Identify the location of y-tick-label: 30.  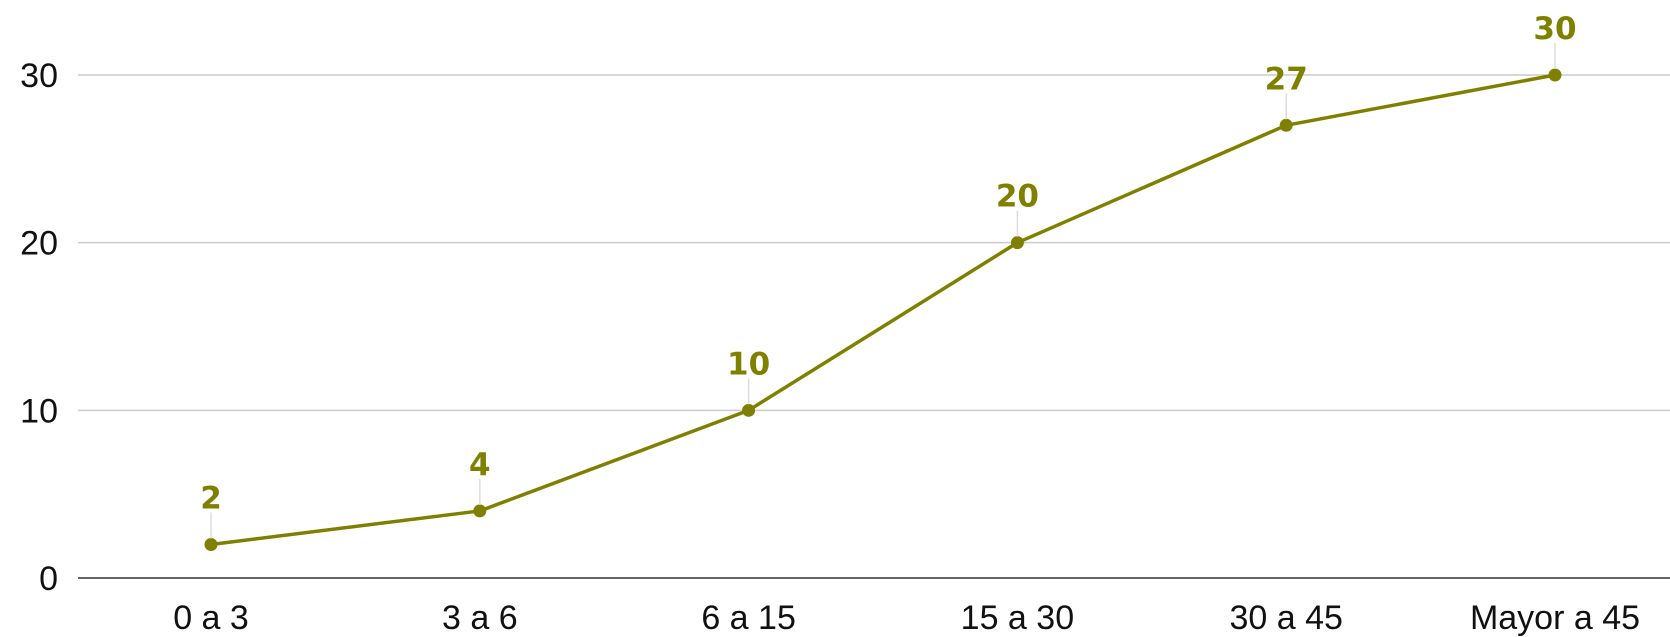
(39, 76).